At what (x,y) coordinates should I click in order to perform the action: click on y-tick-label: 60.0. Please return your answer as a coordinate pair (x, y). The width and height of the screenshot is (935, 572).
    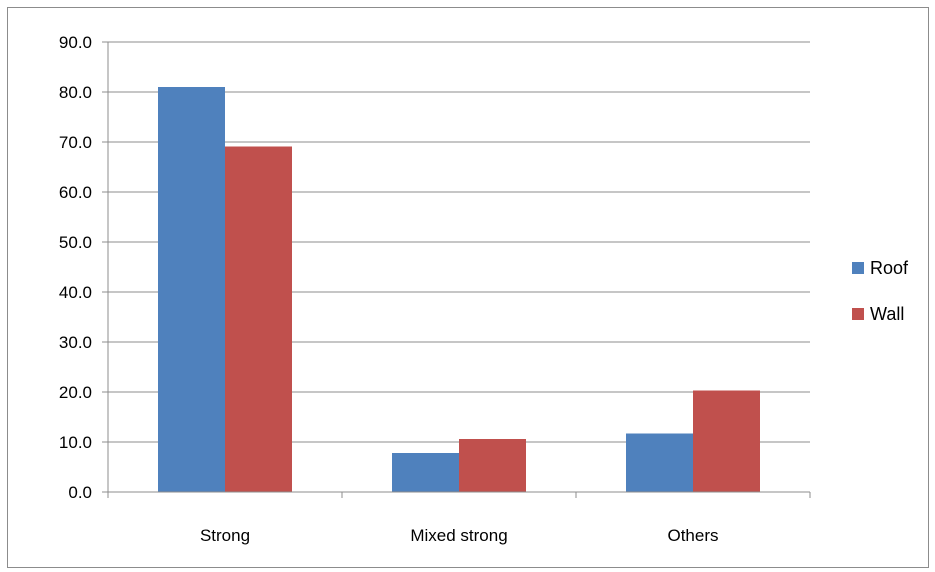
    Looking at the image, I should click on (75, 192).